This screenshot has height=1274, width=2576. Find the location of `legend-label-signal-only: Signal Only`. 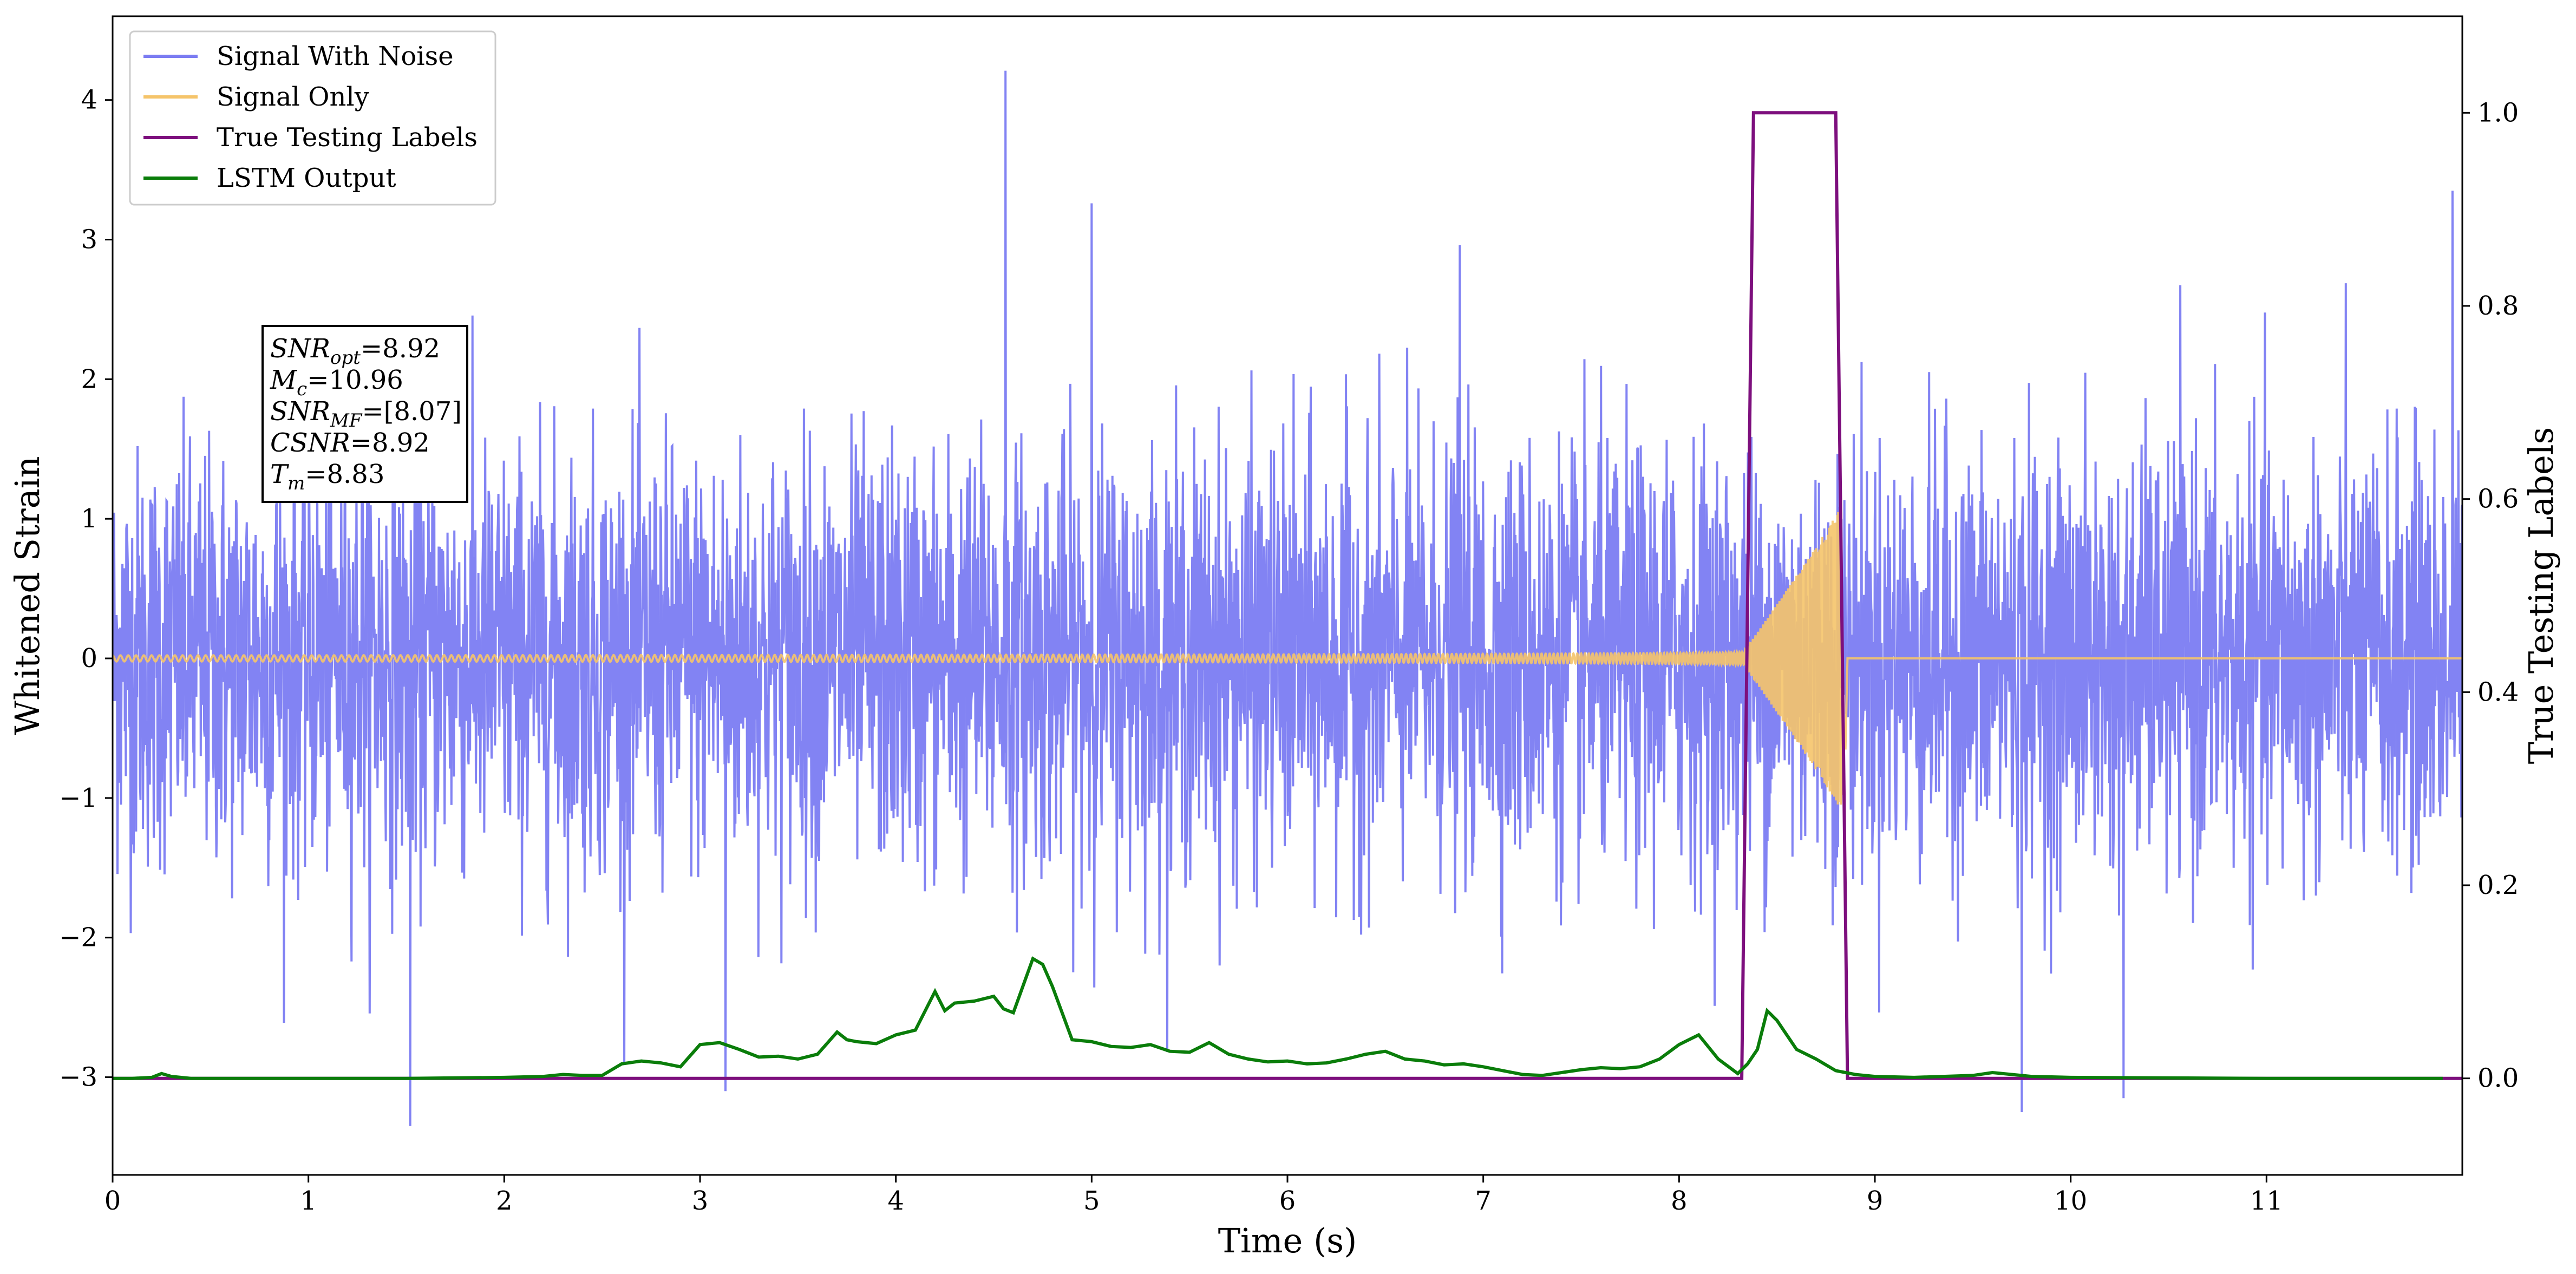

legend-label-signal-only: Signal Only is located at coordinates (293, 97).